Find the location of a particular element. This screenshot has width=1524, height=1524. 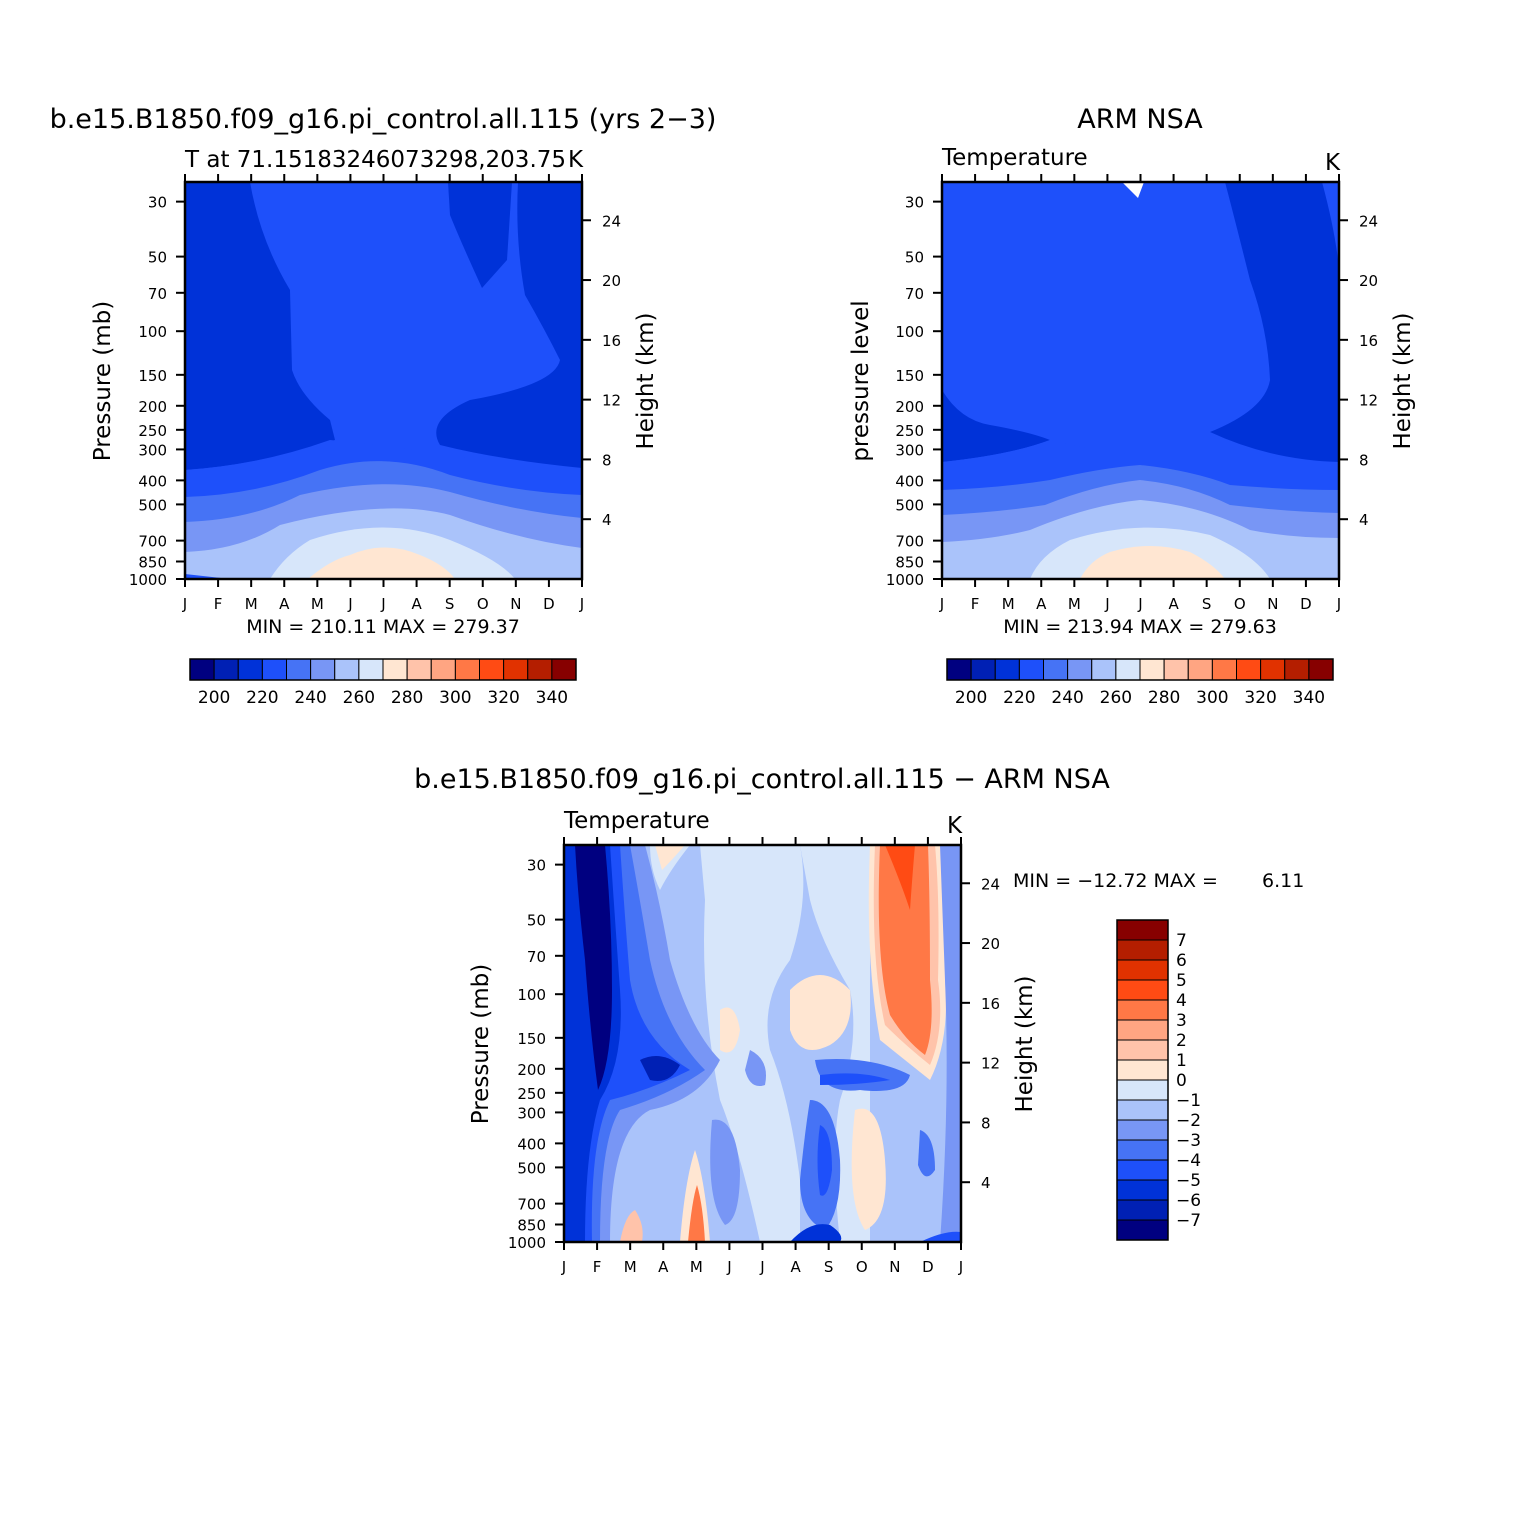

colorbar-label: 7 is located at coordinates (1181, 941).